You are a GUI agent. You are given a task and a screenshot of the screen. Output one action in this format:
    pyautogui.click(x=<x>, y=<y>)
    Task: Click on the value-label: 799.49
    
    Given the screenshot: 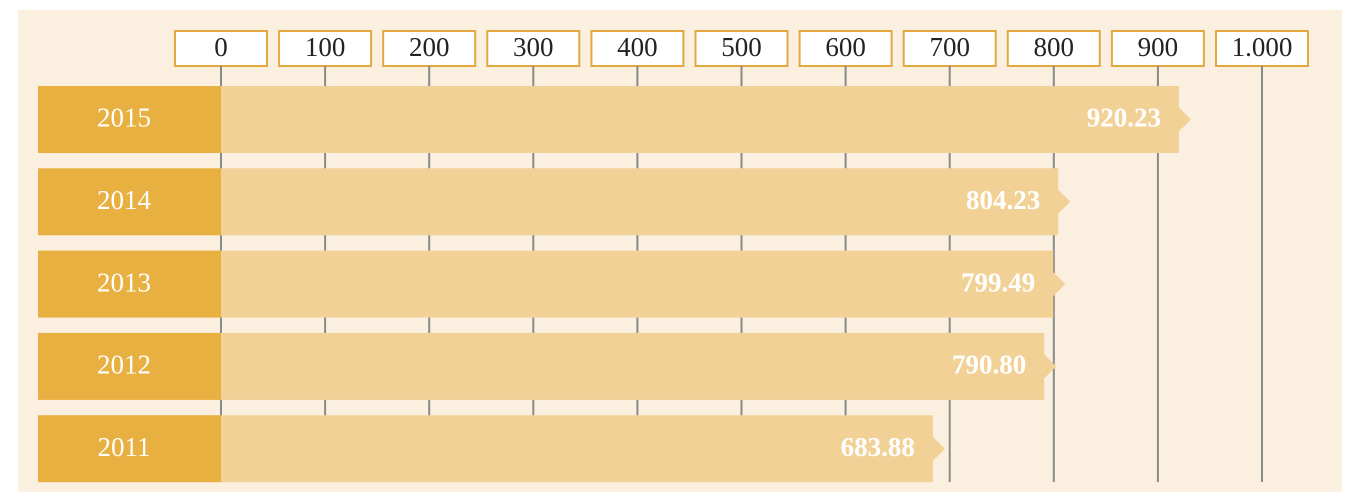 What is the action you would take?
    pyautogui.click(x=998, y=282)
    